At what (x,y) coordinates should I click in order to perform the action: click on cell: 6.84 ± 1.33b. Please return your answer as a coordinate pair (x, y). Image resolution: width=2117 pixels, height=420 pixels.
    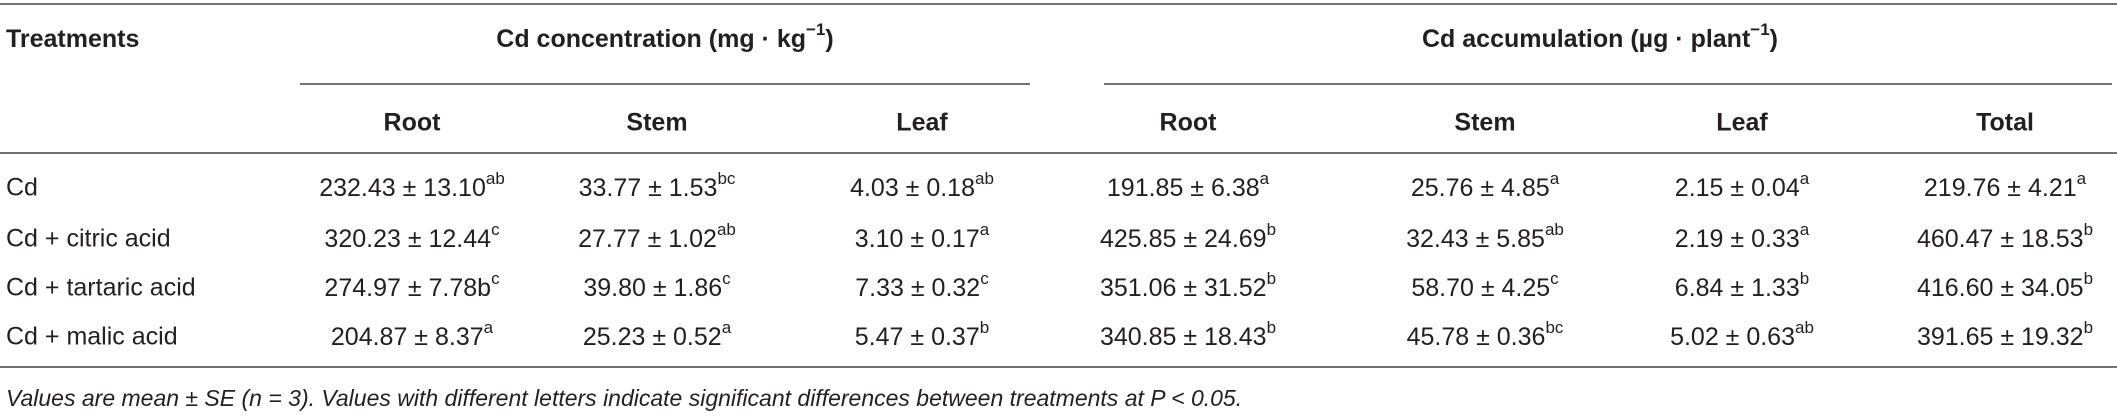
    Looking at the image, I should click on (1742, 285).